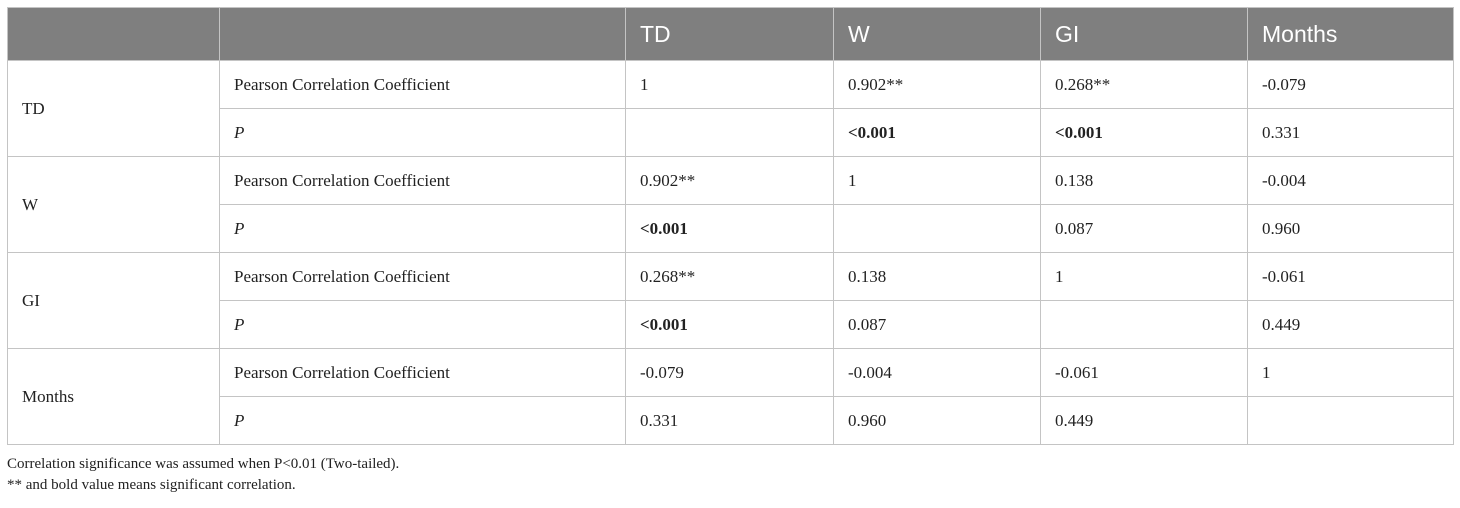  I want to click on table-row: P <0.001 0.087 0.960, so click(731, 228).